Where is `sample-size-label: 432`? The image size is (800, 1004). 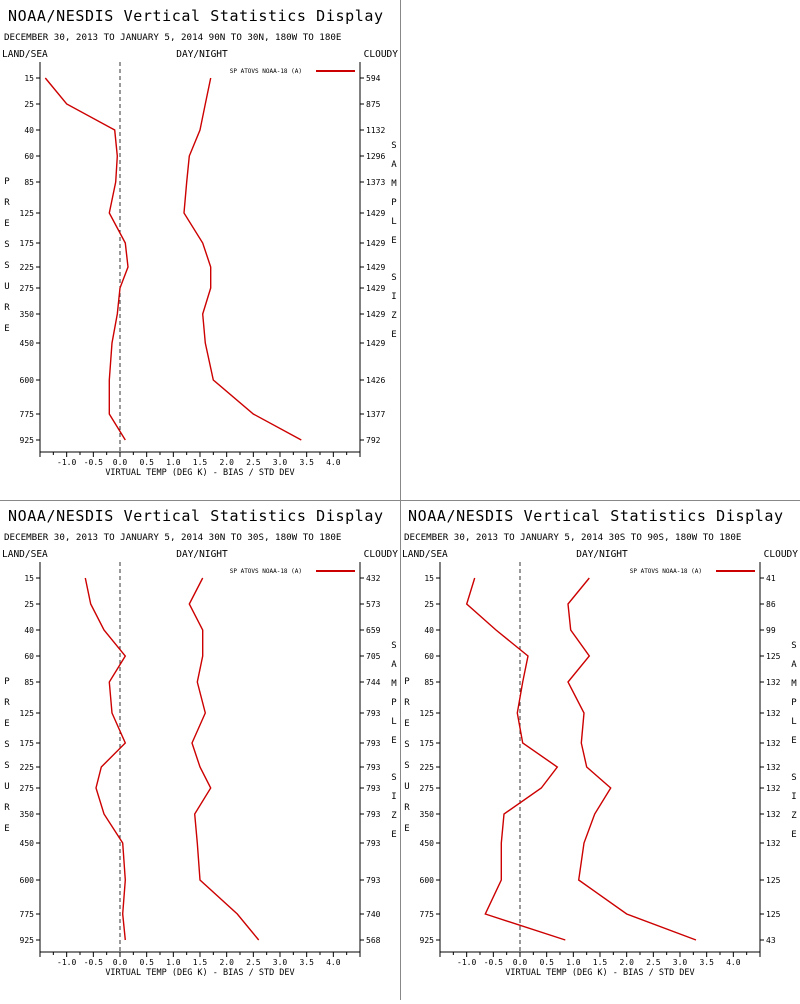
sample-size-label: 432 is located at coordinates (373, 578).